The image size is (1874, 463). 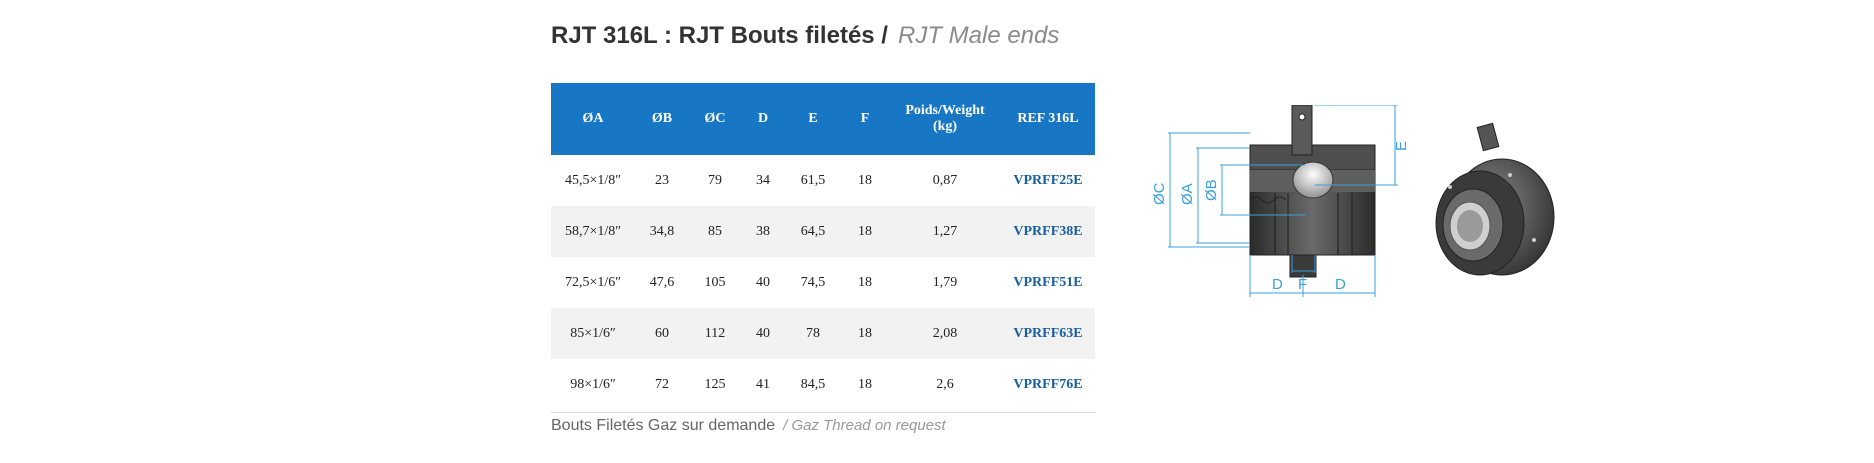 I want to click on cell-b: 47,6, so click(x=662, y=282).